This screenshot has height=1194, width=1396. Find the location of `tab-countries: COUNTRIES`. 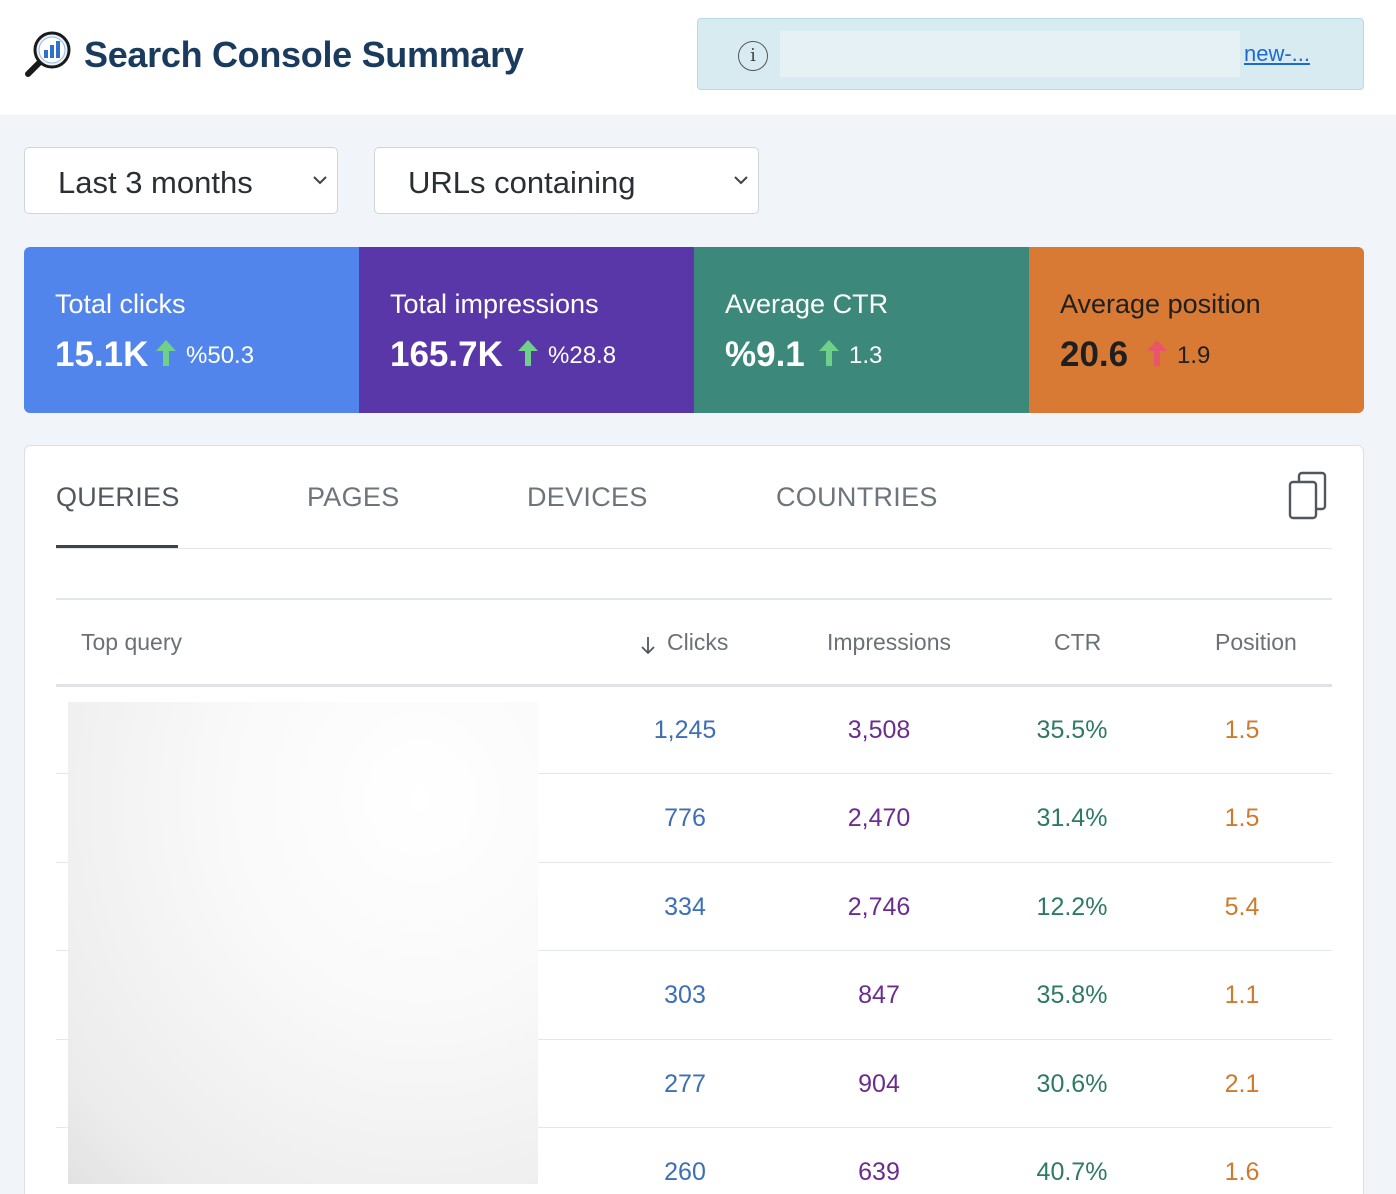

tab-countries: COUNTRIES is located at coordinates (857, 497).